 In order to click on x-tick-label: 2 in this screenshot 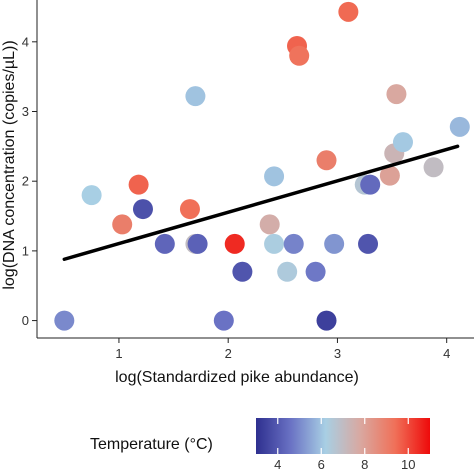, I will do `click(228, 353)`.